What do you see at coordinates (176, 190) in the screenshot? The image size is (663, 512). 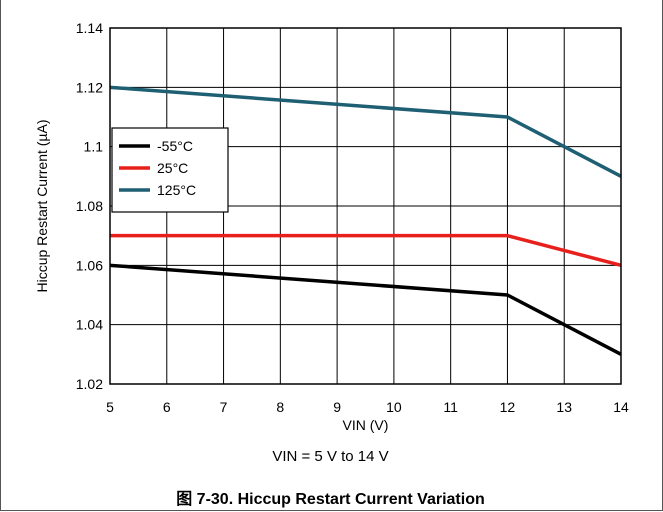 I see `legend-label: 125°C` at bounding box center [176, 190].